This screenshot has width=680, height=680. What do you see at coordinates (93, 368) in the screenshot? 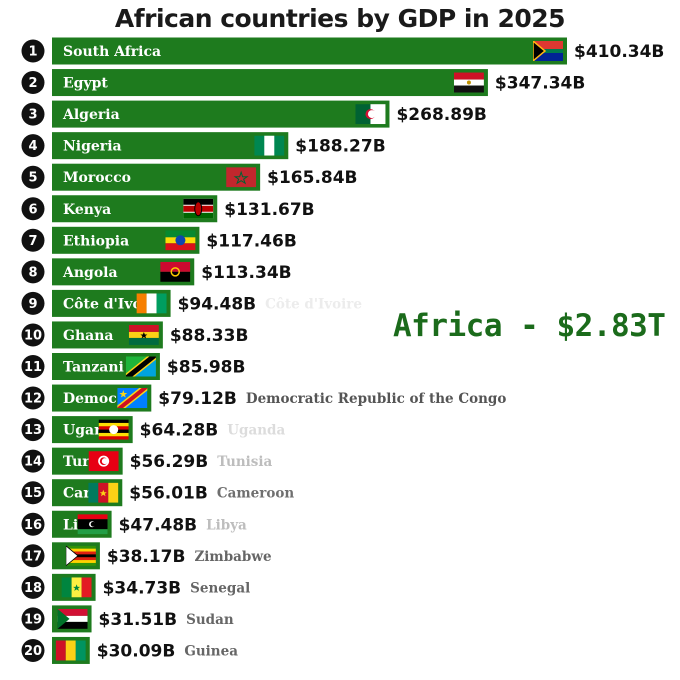
I see `bar-country-label: Tanzani` at bounding box center [93, 368].